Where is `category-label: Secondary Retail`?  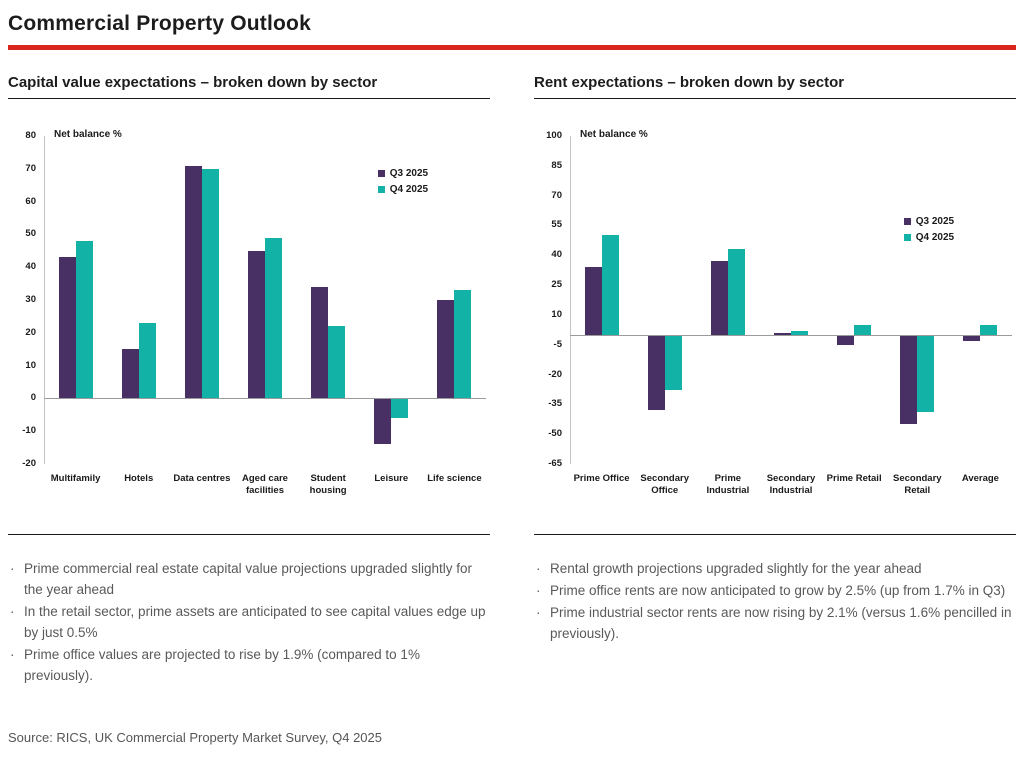 category-label: Secondary Retail is located at coordinates (917, 485).